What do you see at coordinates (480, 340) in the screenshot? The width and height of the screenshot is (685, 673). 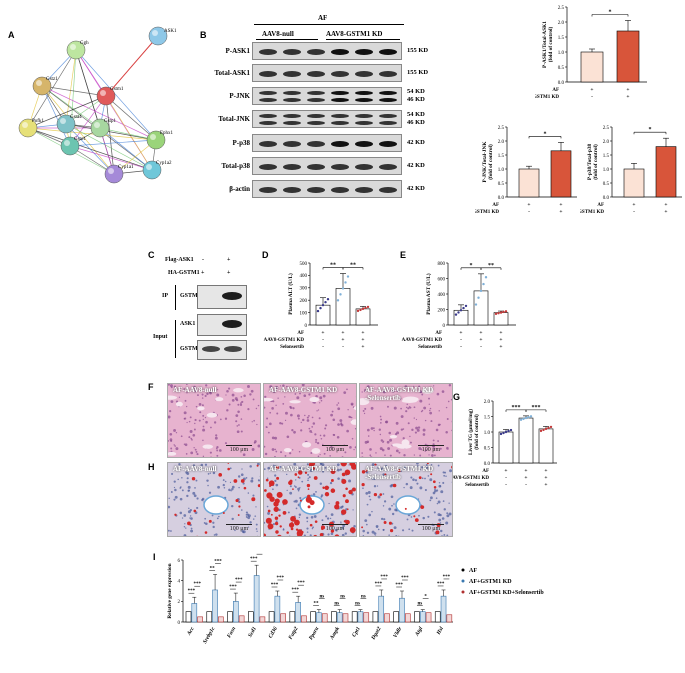 I see `condition-sign: +` at bounding box center [480, 340].